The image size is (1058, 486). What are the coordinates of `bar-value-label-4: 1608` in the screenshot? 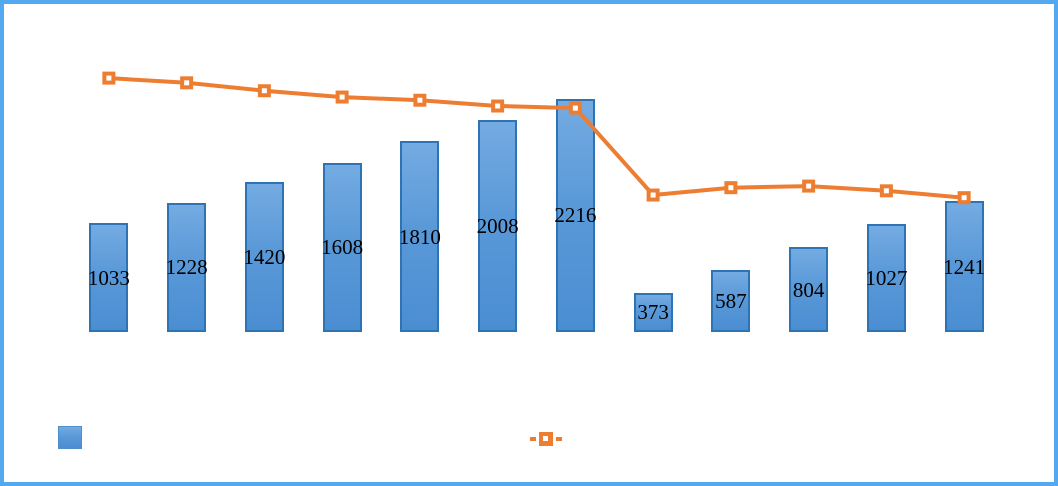 It's located at (342, 247).